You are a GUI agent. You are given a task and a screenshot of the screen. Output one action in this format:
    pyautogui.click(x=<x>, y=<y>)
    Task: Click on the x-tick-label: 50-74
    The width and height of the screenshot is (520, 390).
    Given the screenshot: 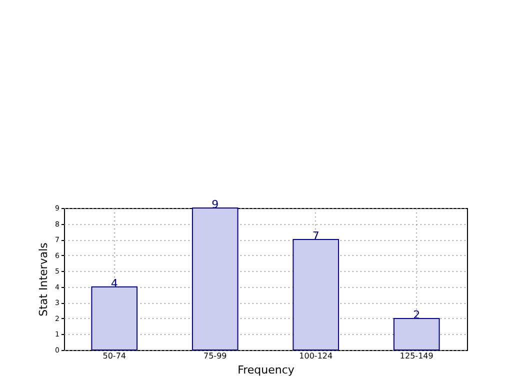 What is the action you would take?
    pyautogui.click(x=114, y=356)
    